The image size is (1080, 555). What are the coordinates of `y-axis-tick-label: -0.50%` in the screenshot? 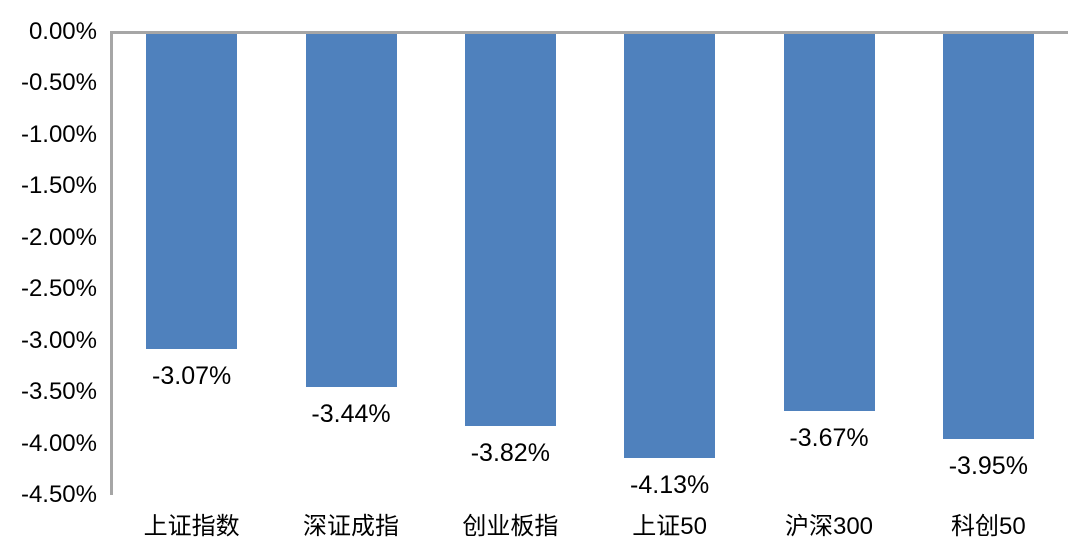 It's located at (58, 83).